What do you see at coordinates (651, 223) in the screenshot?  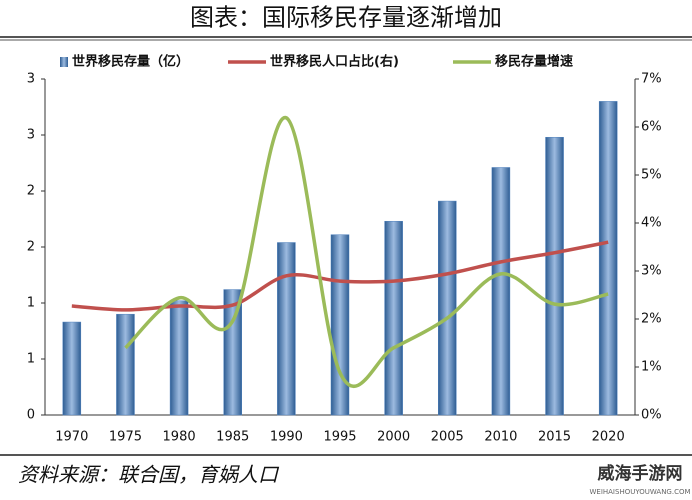 I see `y2-tick-label: 4%` at bounding box center [651, 223].